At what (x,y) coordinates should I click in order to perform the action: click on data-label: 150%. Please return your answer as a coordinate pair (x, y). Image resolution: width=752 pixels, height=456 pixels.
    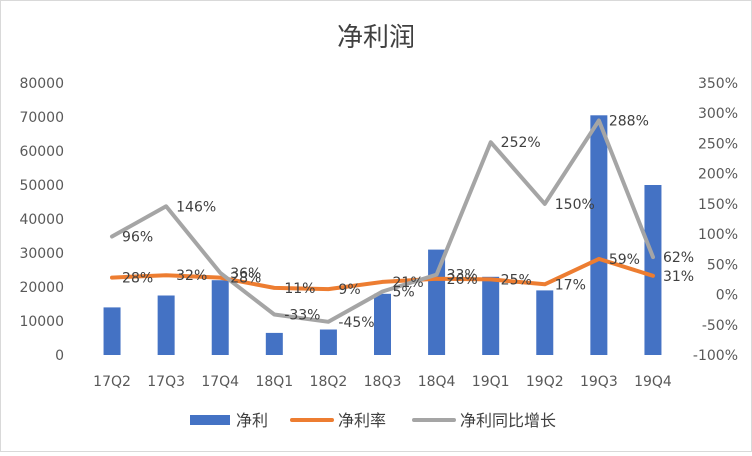
    Looking at the image, I should click on (575, 205).